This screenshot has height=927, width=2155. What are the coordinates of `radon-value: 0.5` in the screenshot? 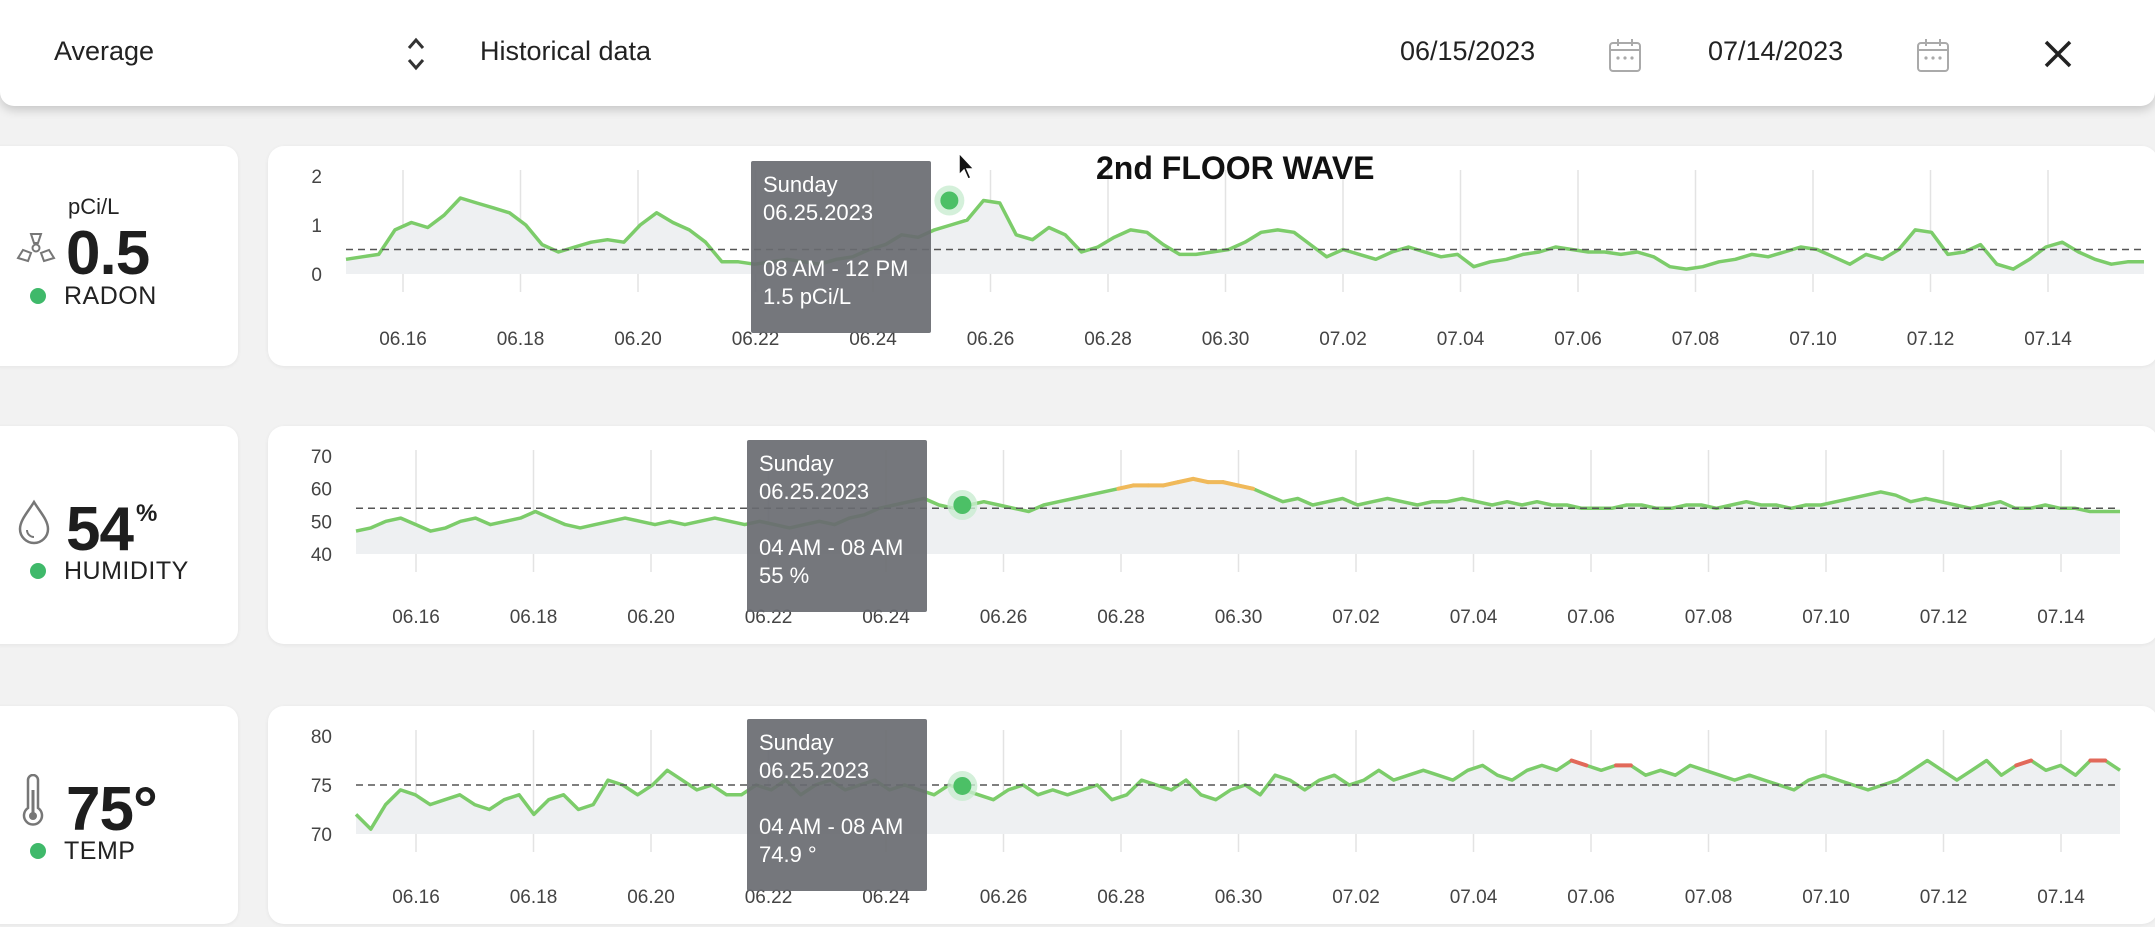 It's located at (108, 253).